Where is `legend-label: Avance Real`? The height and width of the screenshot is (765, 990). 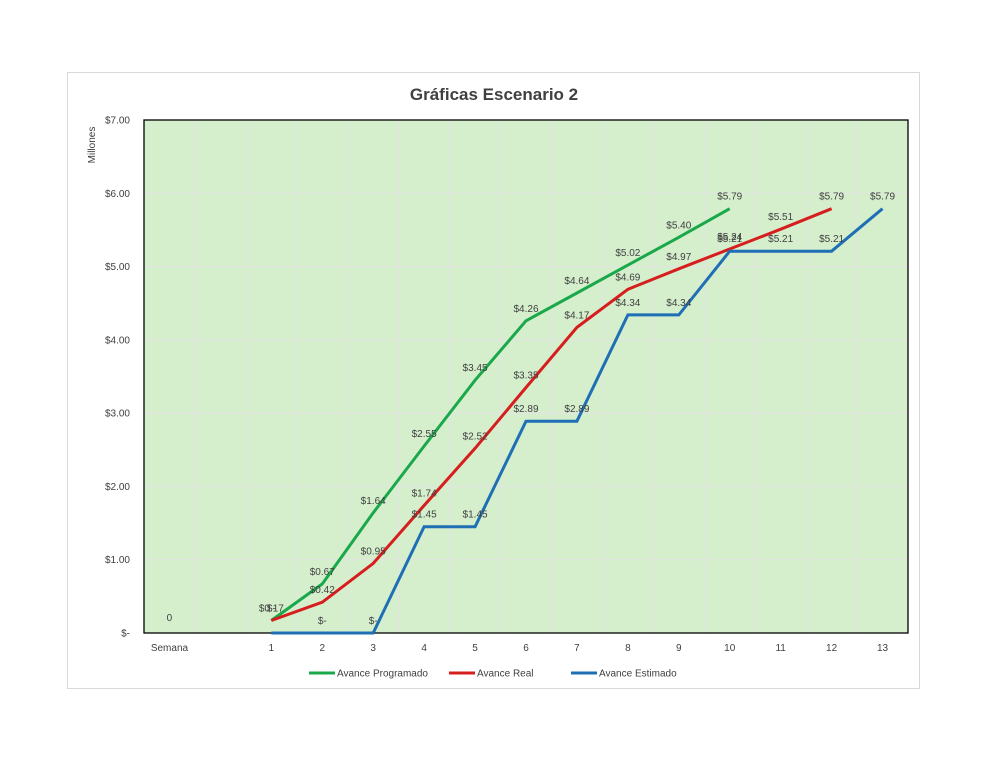 legend-label: Avance Real is located at coordinates (505, 674).